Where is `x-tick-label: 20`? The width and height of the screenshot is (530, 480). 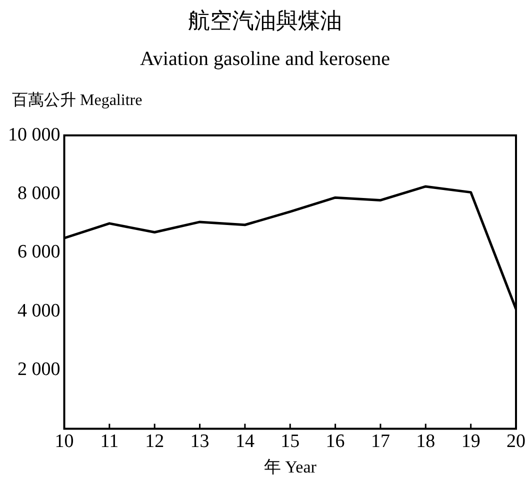
x-tick-label: 20 is located at coordinates (516, 441).